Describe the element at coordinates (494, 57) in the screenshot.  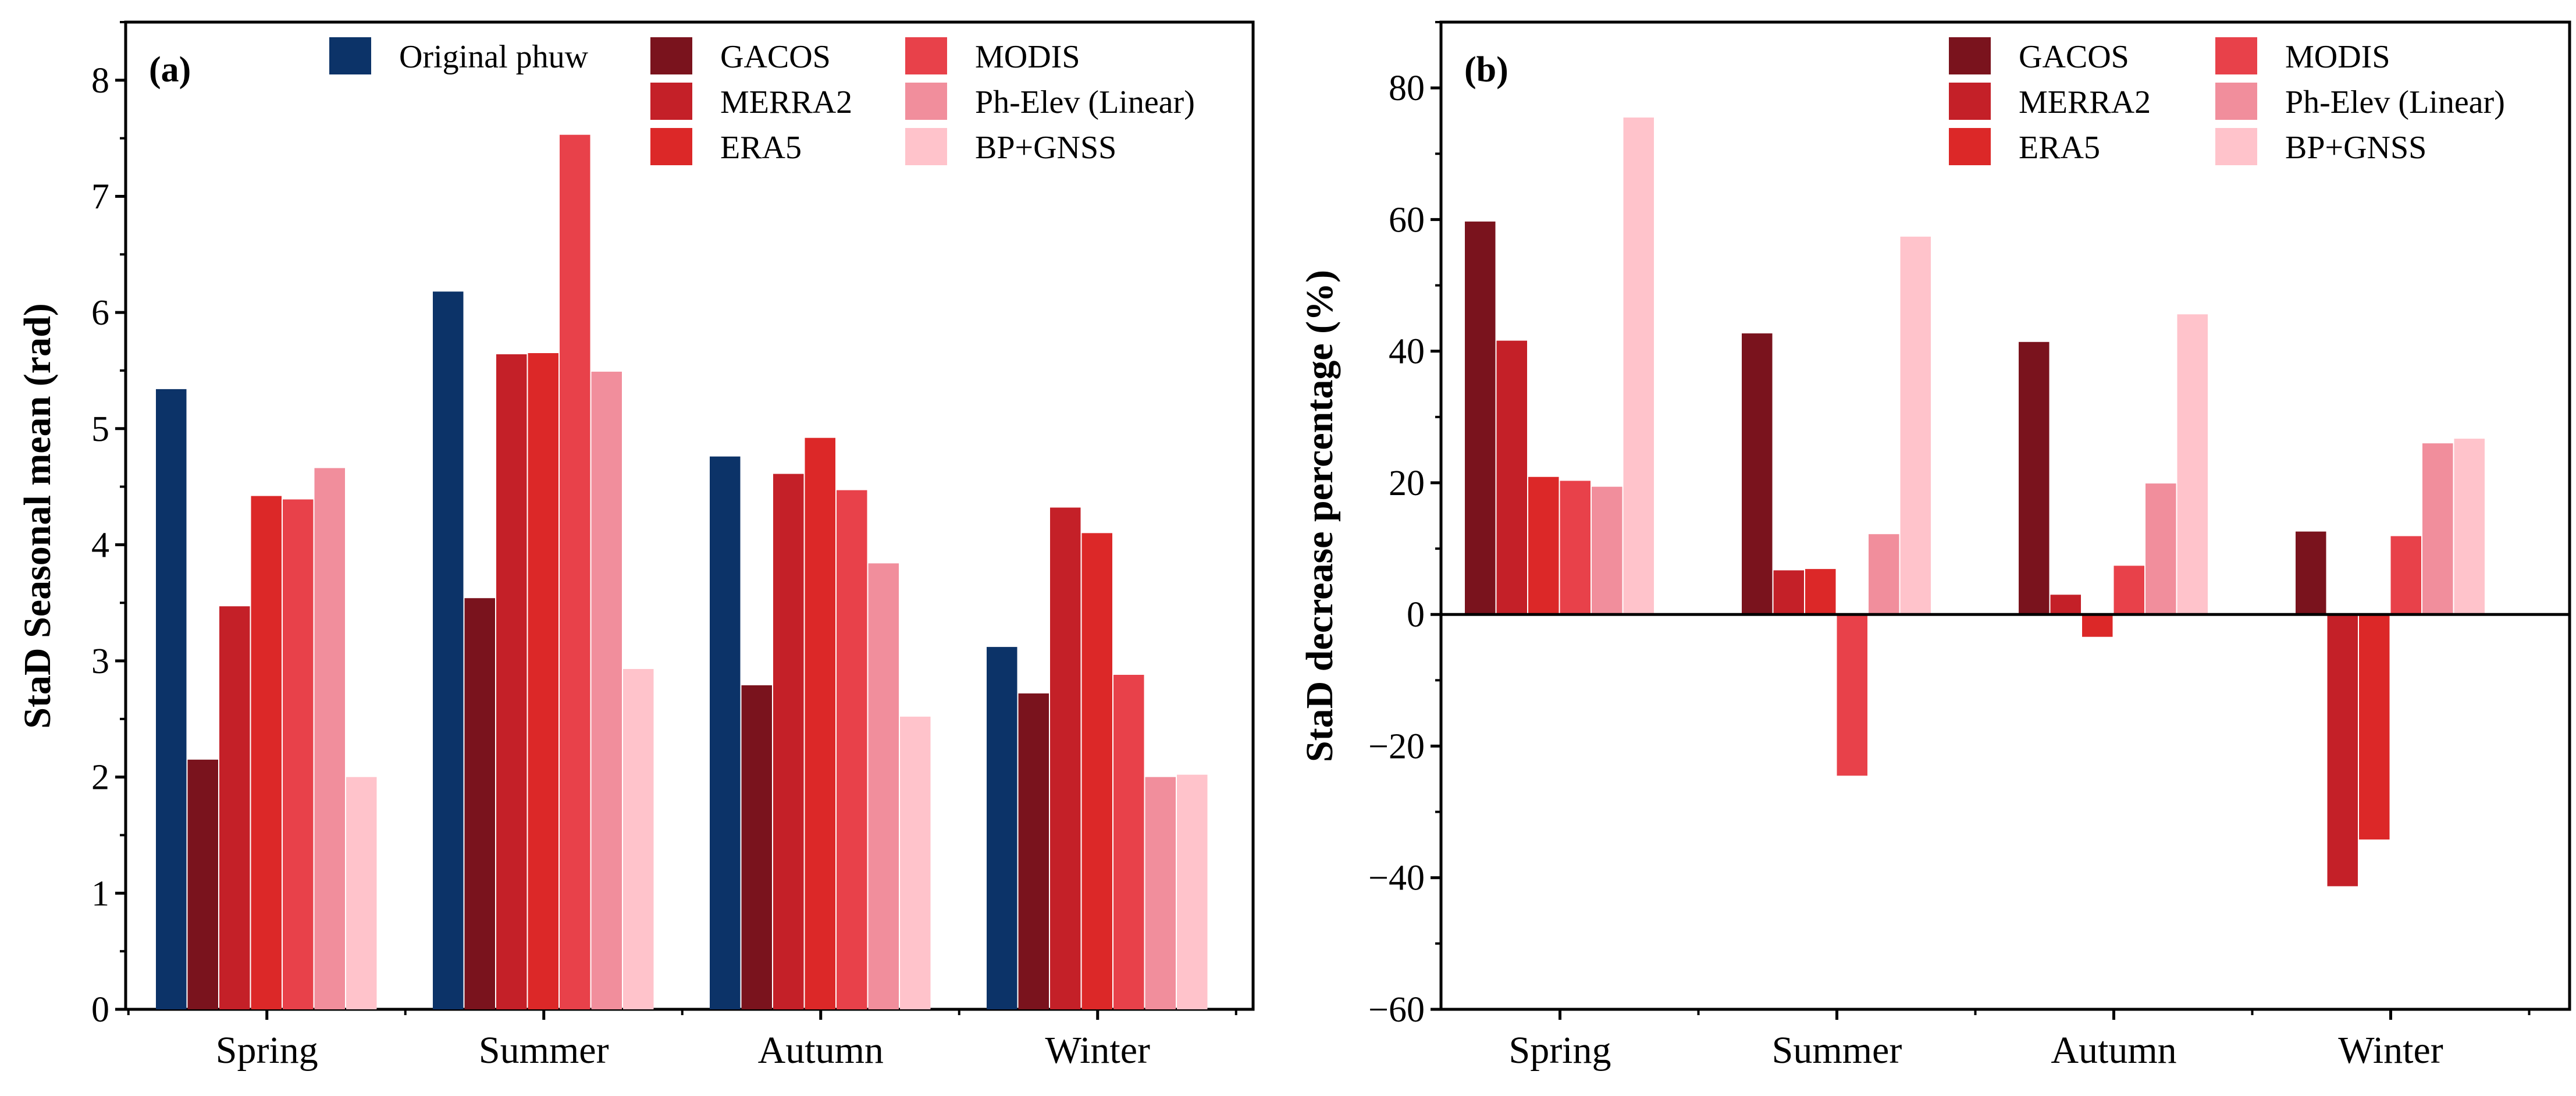
I see `legend-label-original-phuw: Original phuw` at that location.